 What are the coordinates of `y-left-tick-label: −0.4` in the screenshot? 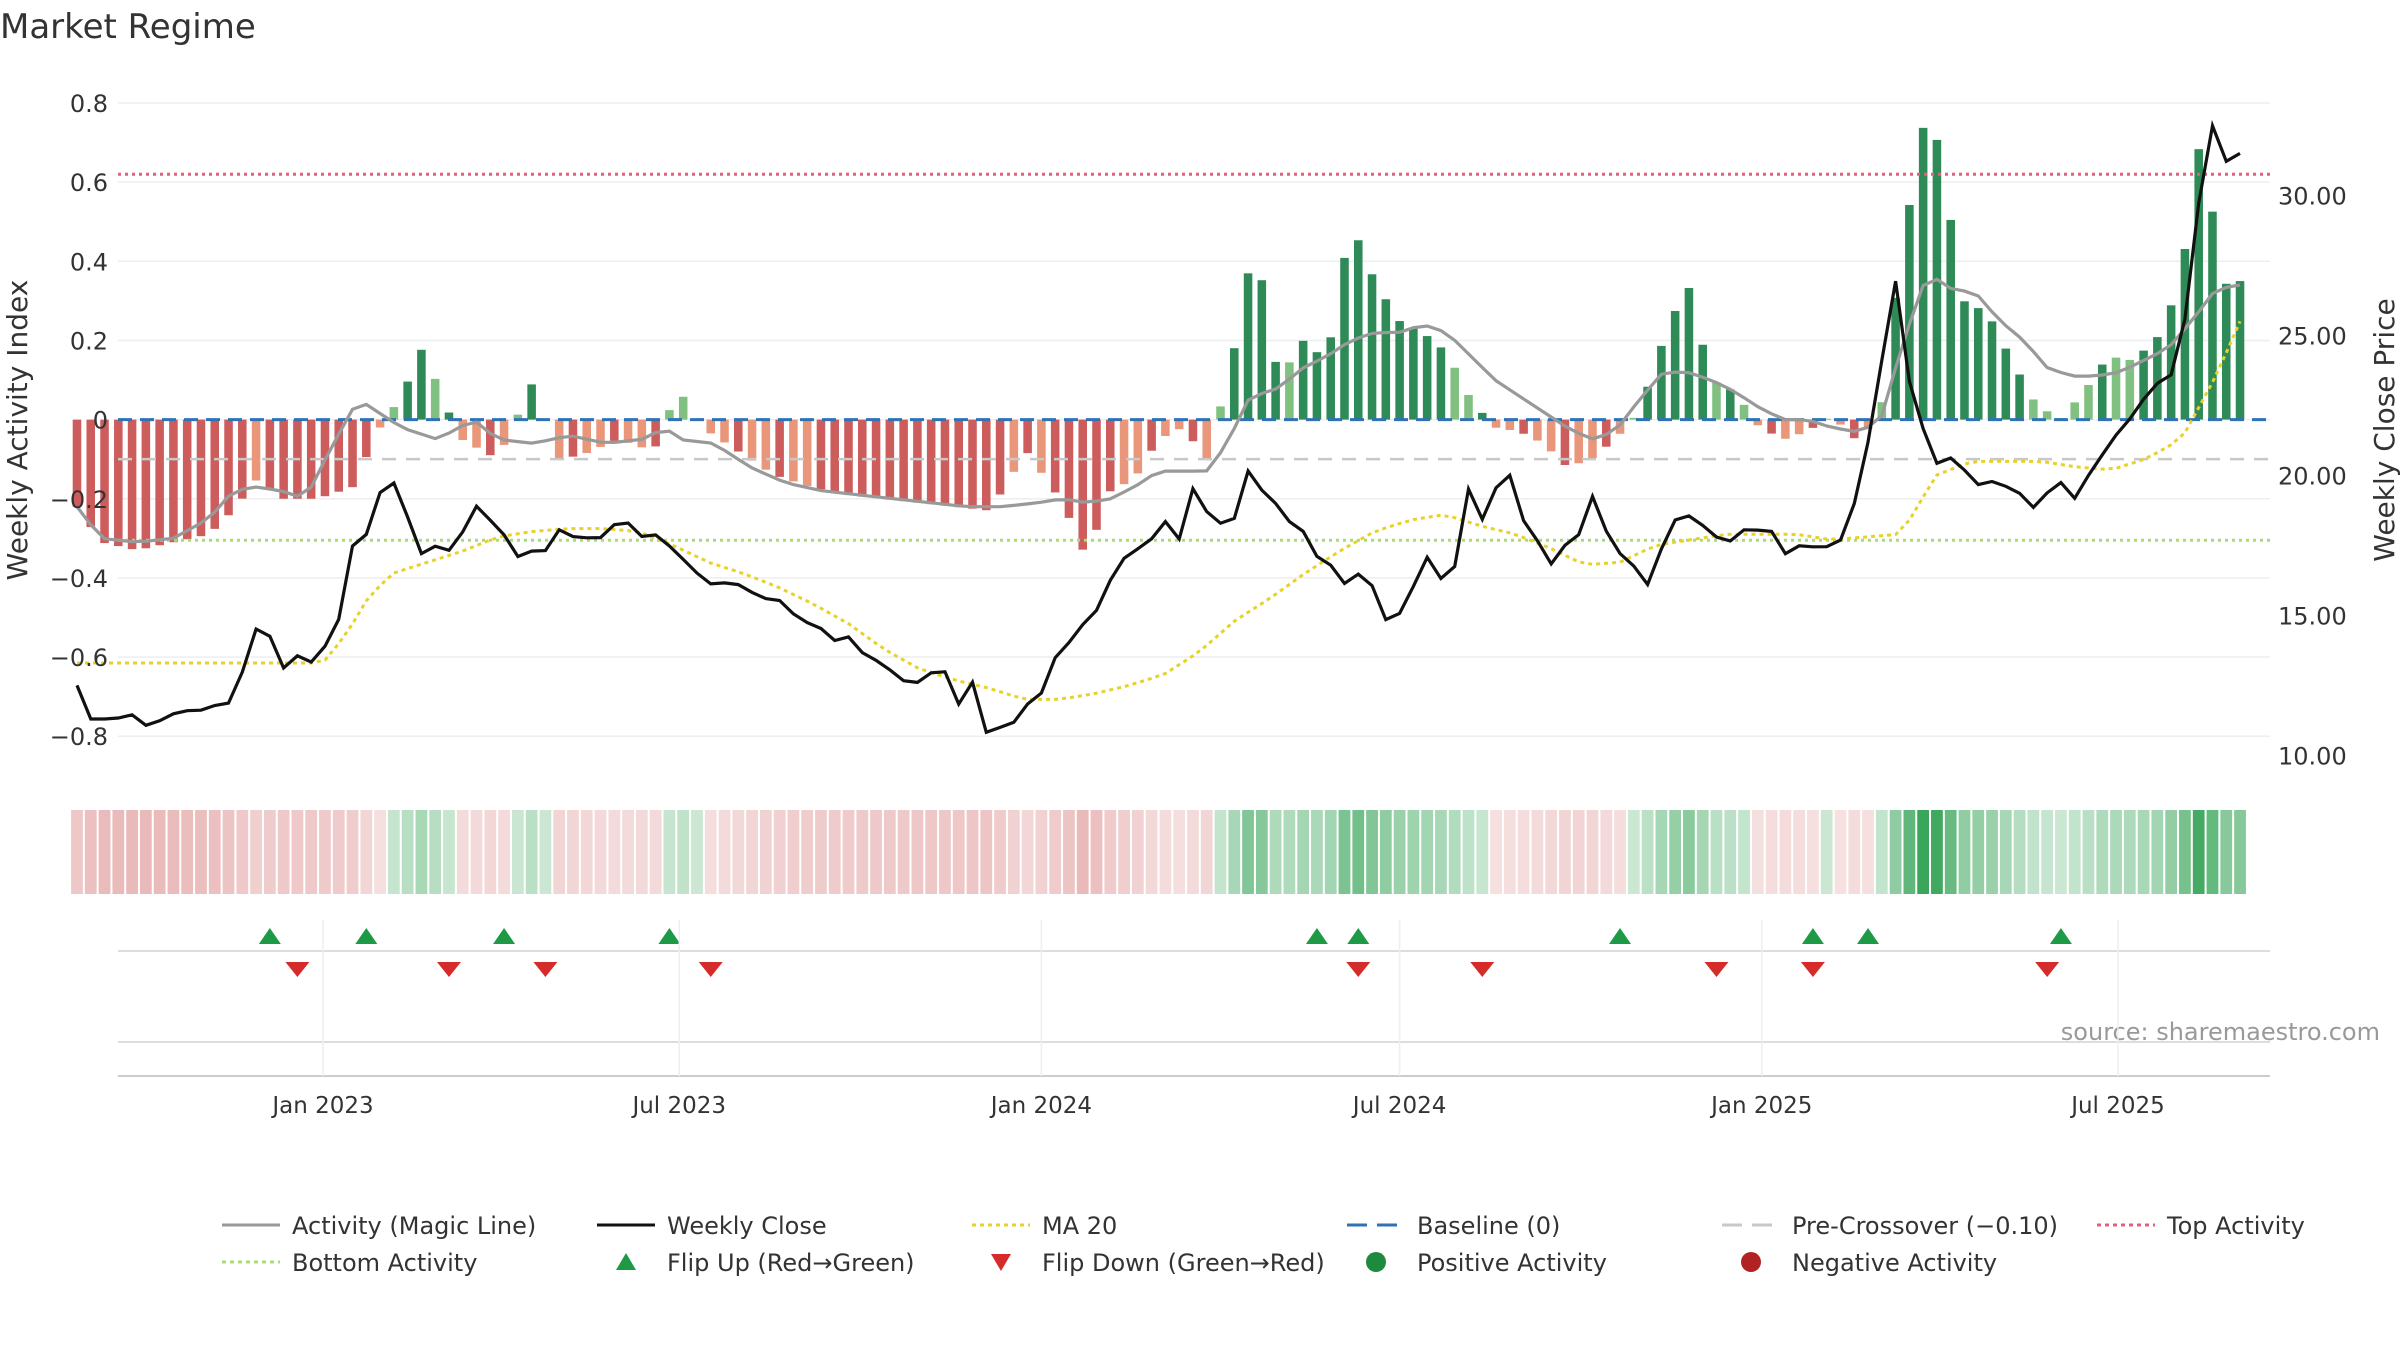 It's located at (79, 579).